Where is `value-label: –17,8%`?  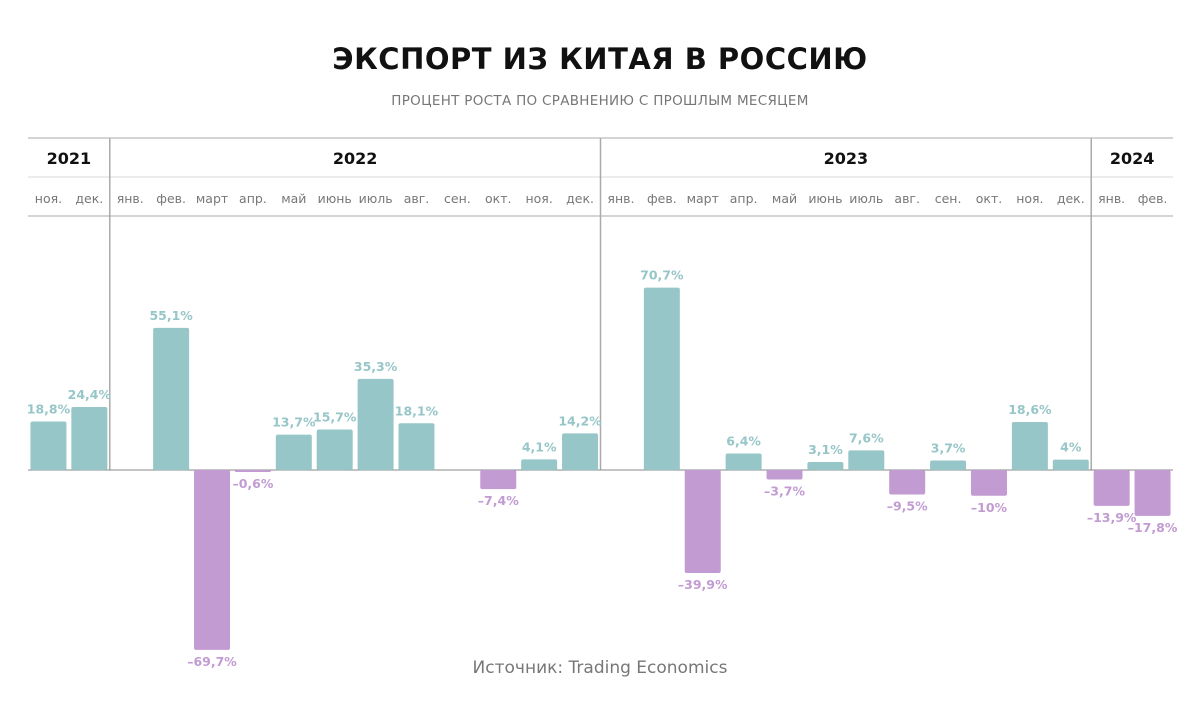
value-label: –17,8% is located at coordinates (1153, 527).